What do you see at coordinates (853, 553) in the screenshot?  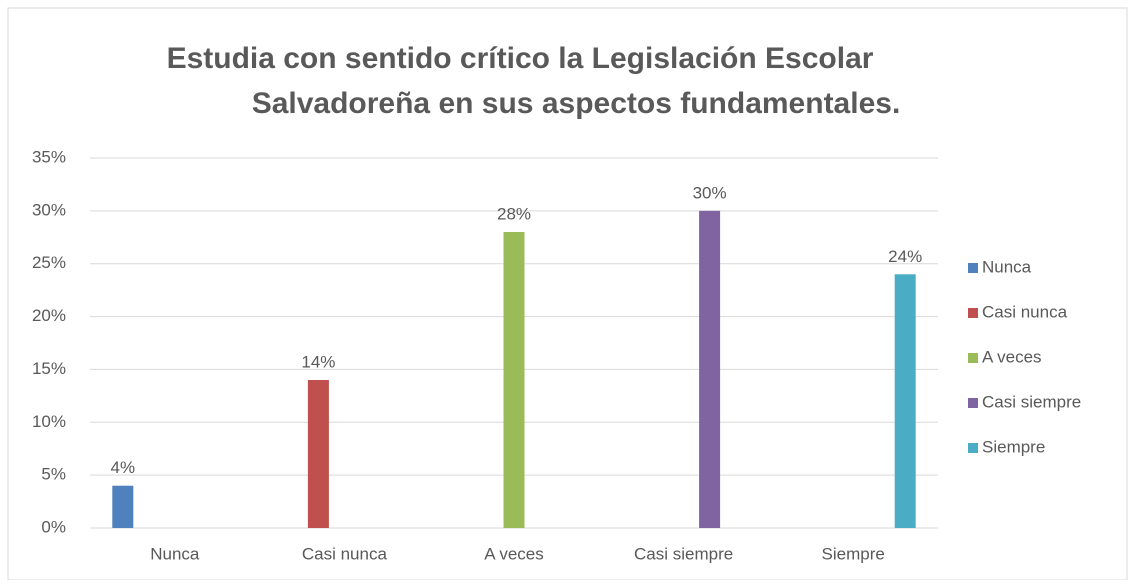 I see `x-tick-label: Siempre` at bounding box center [853, 553].